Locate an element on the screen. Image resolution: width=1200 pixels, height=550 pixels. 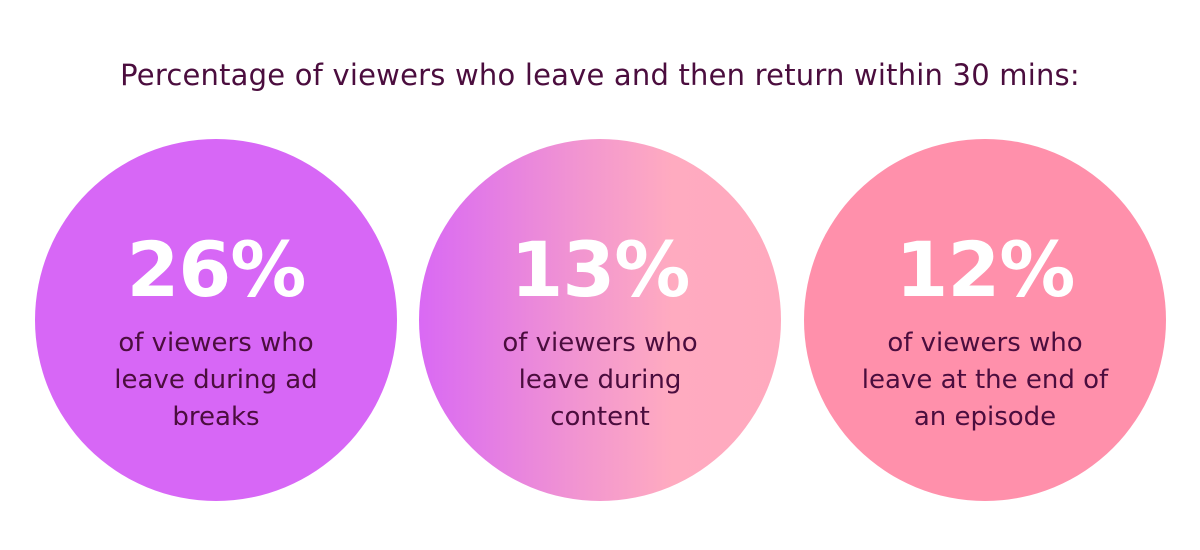
stat-label: of viewers who leave during ad breaks is located at coordinates (216, 380).